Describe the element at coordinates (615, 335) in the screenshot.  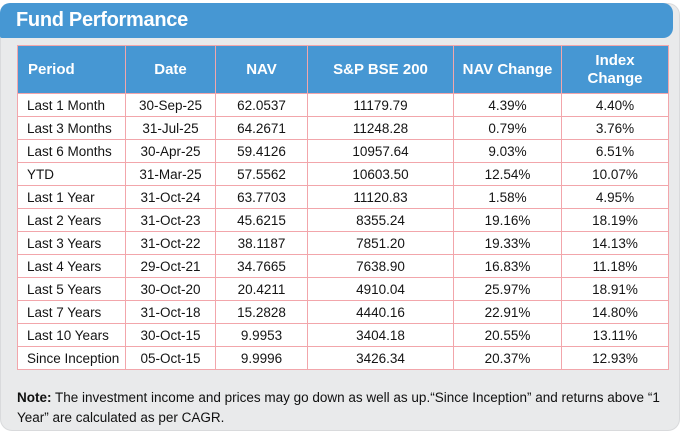
I see `cell-index-change: 13.11%` at that location.